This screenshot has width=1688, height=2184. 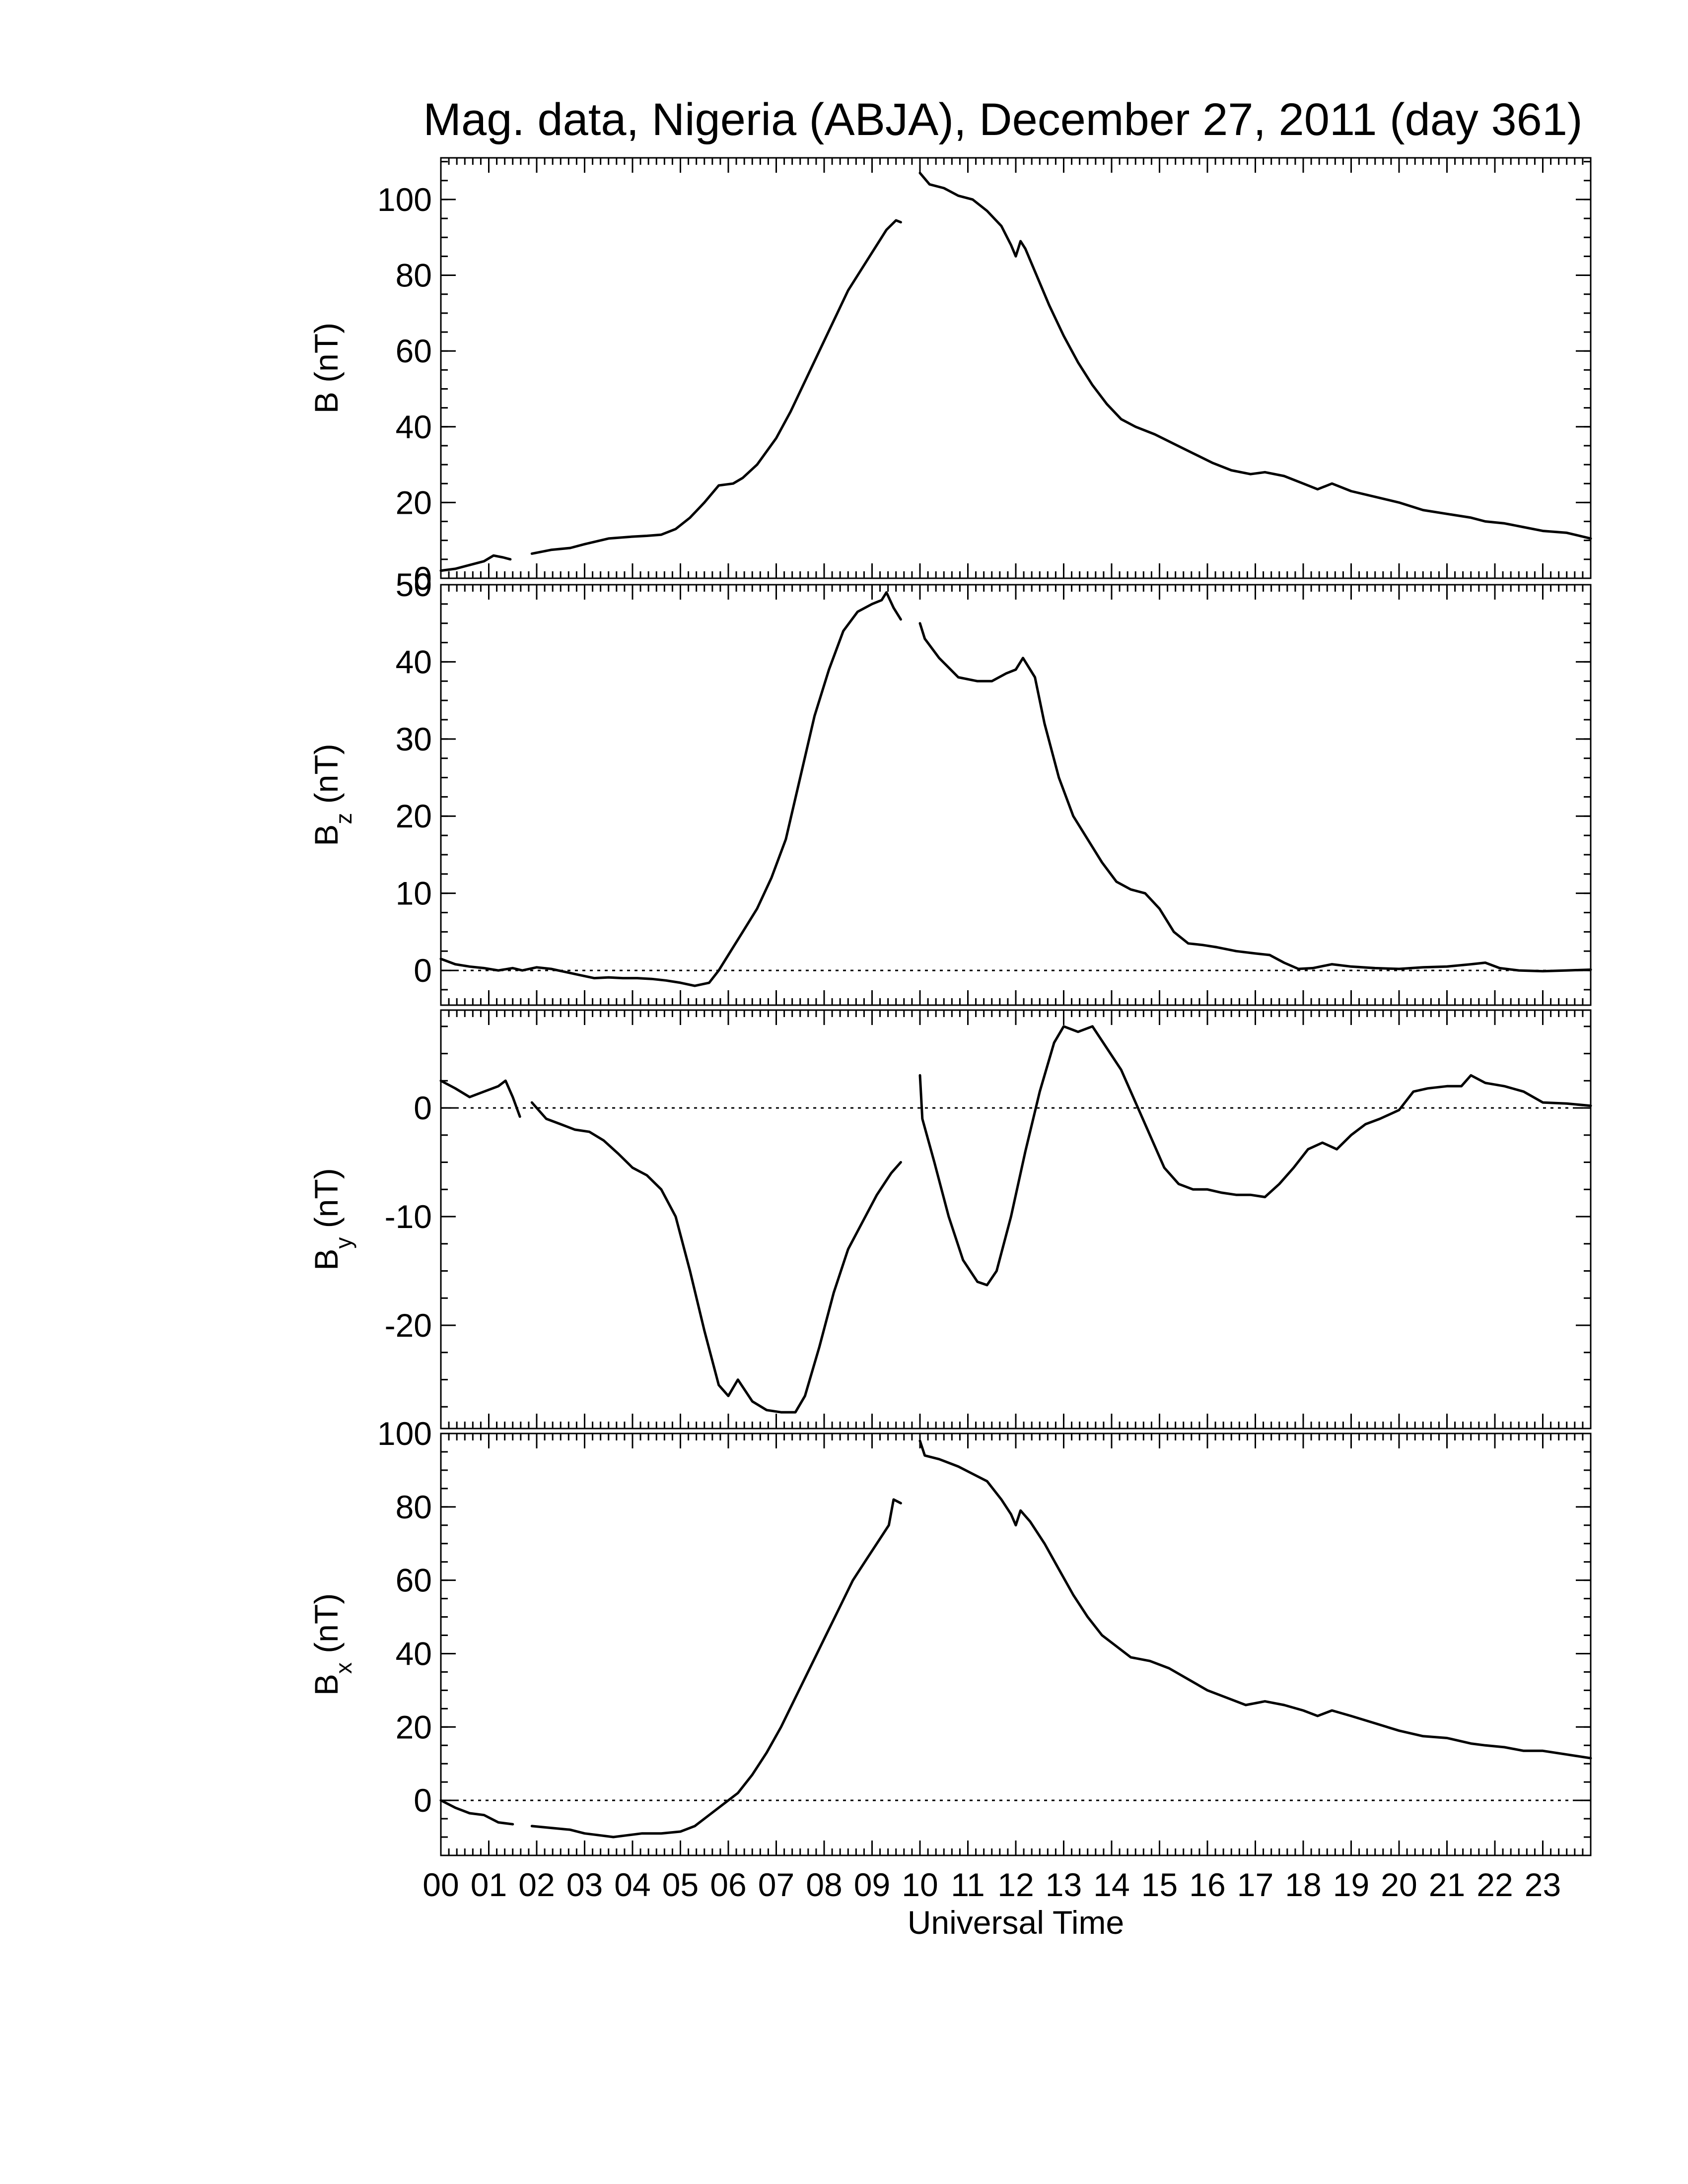 I want to click on y-axis-label: B (nT), so click(x=326, y=368).